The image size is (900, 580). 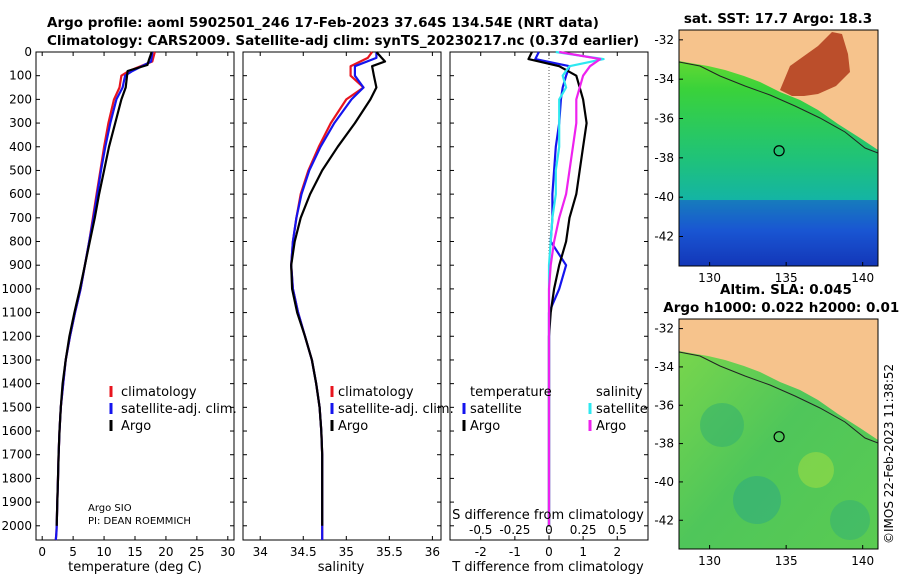 What do you see at coordinates (611, 426) in the screenshot?
I see `legend-s-argo: Argo` at bounding box center [611, 426].